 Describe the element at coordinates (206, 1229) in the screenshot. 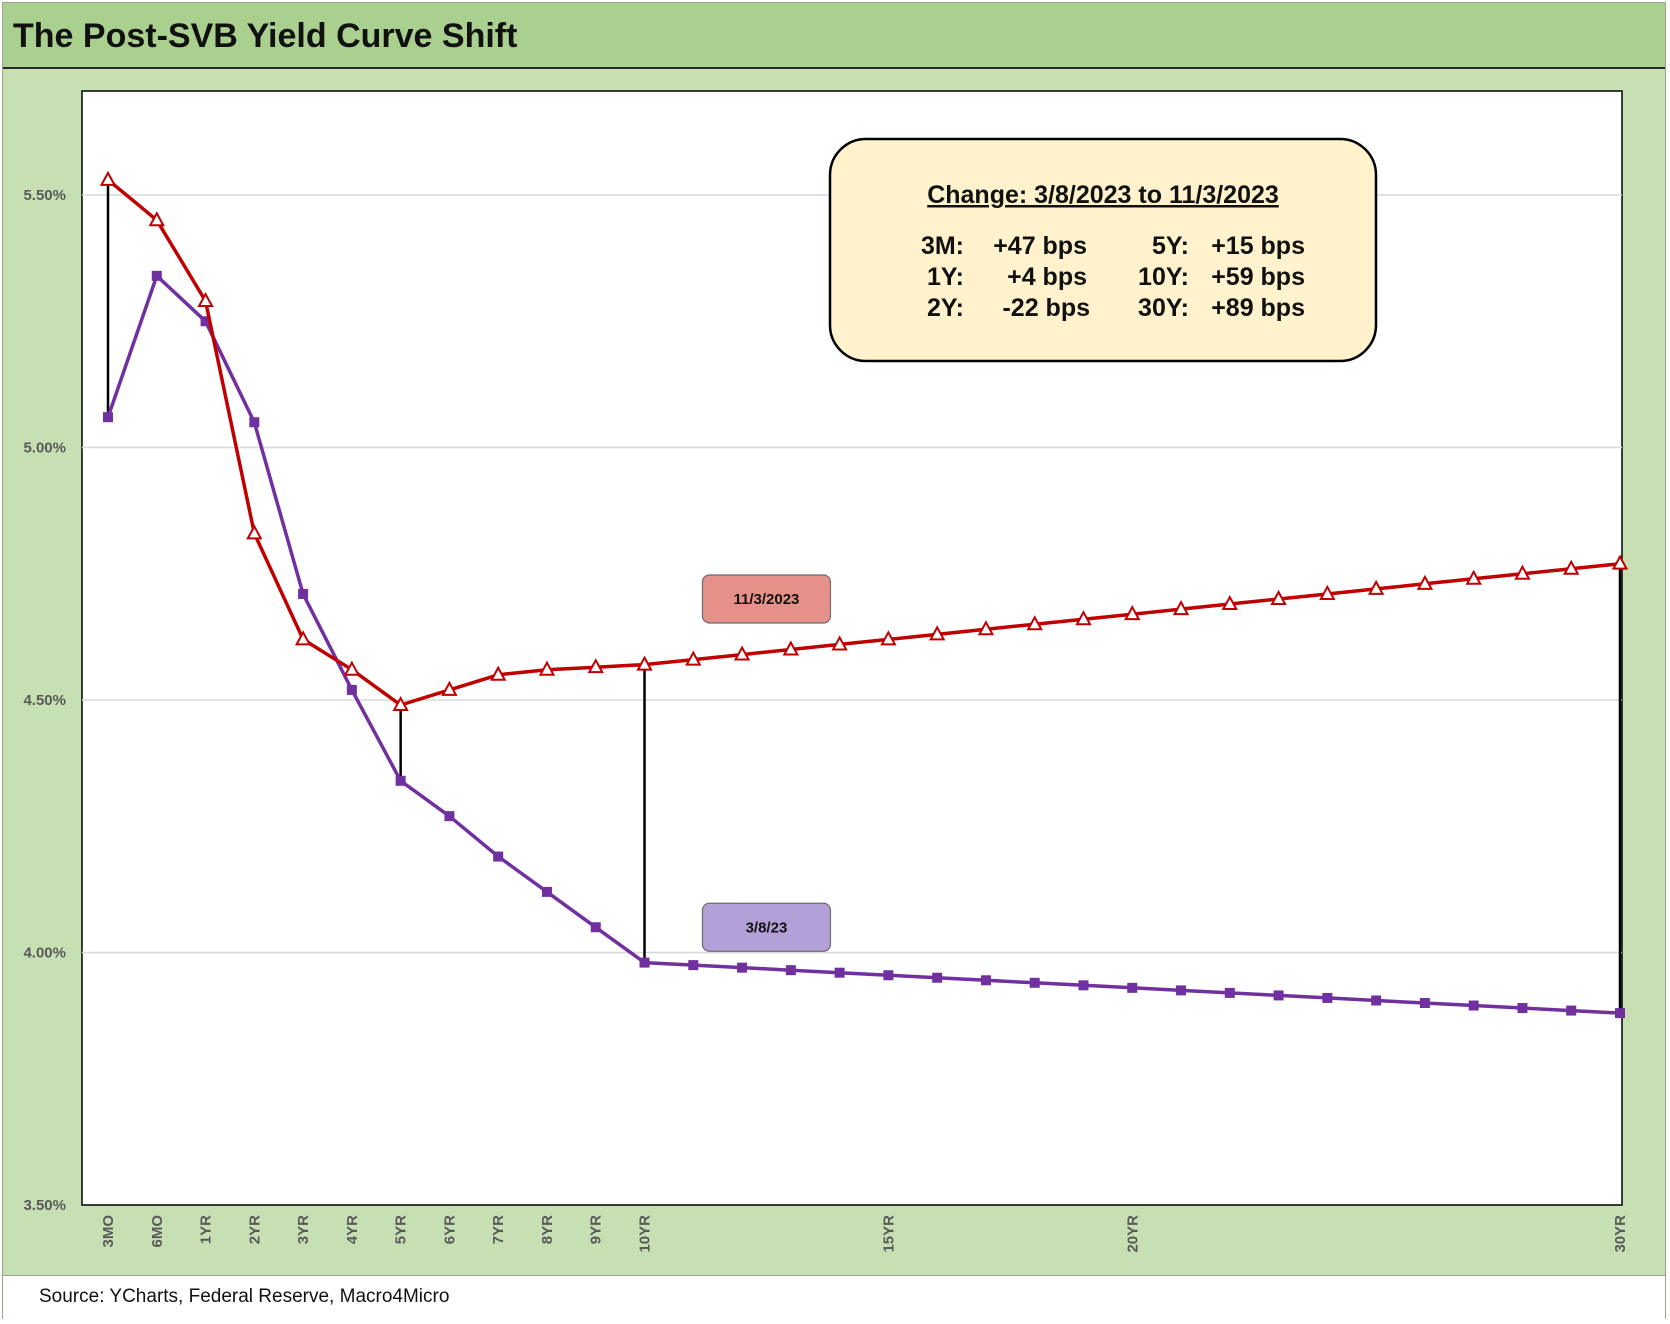

I see `x-tick-label: 1YR` at that location.